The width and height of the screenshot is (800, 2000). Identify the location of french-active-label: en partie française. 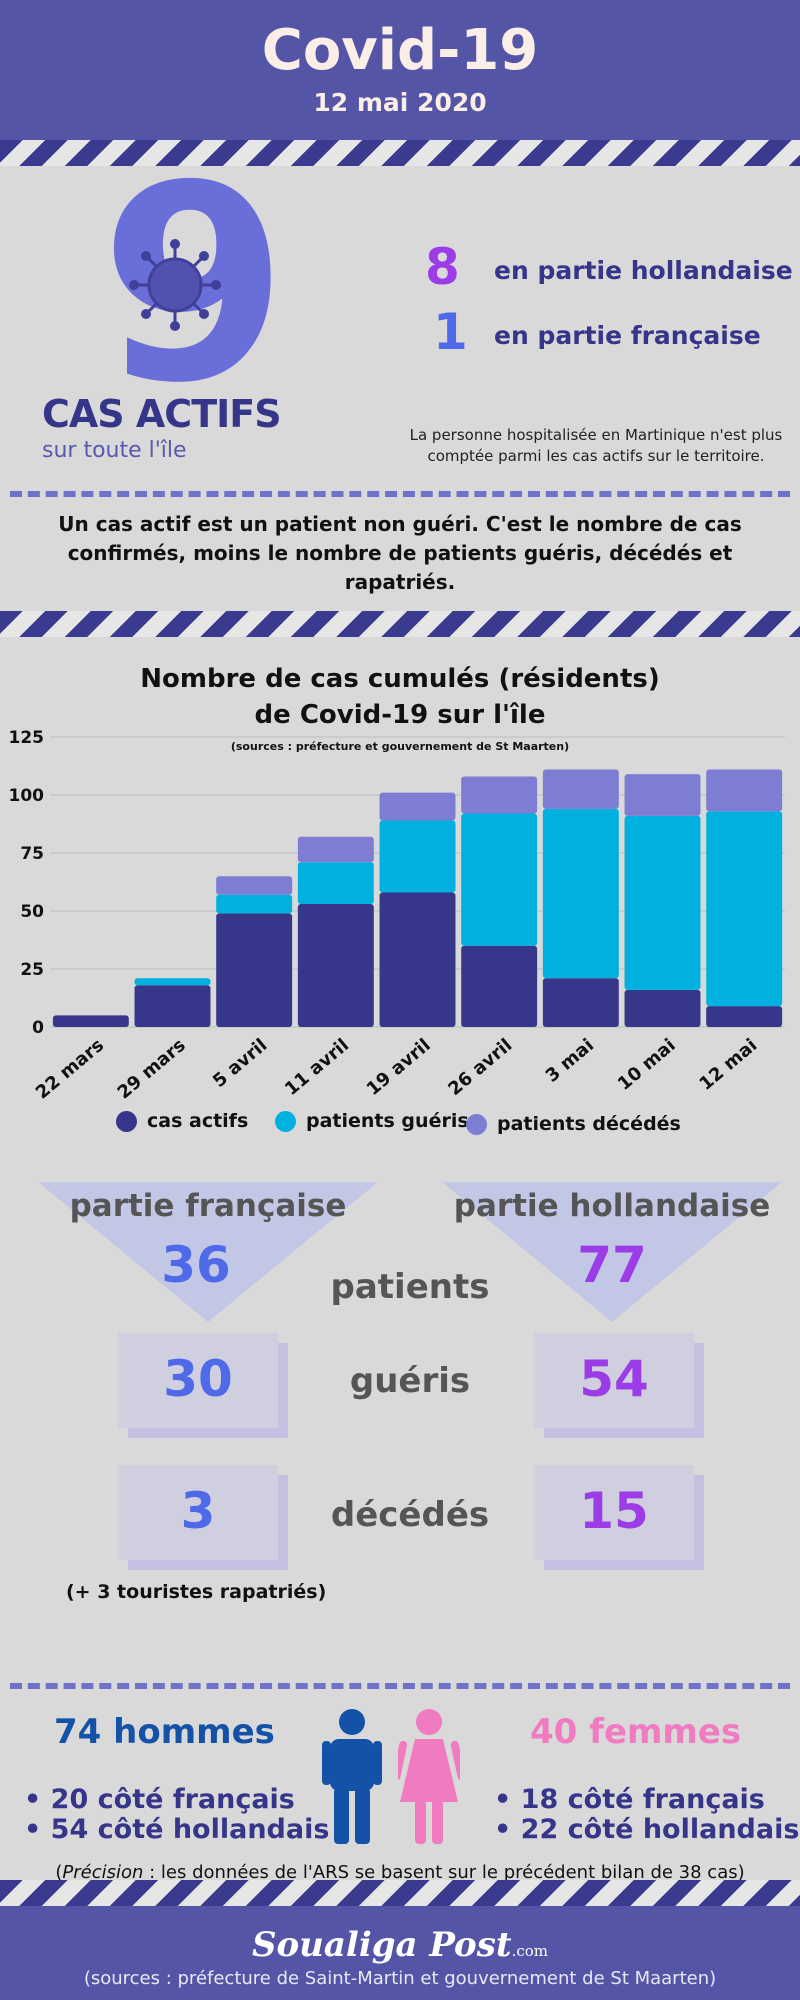
(627, 335).